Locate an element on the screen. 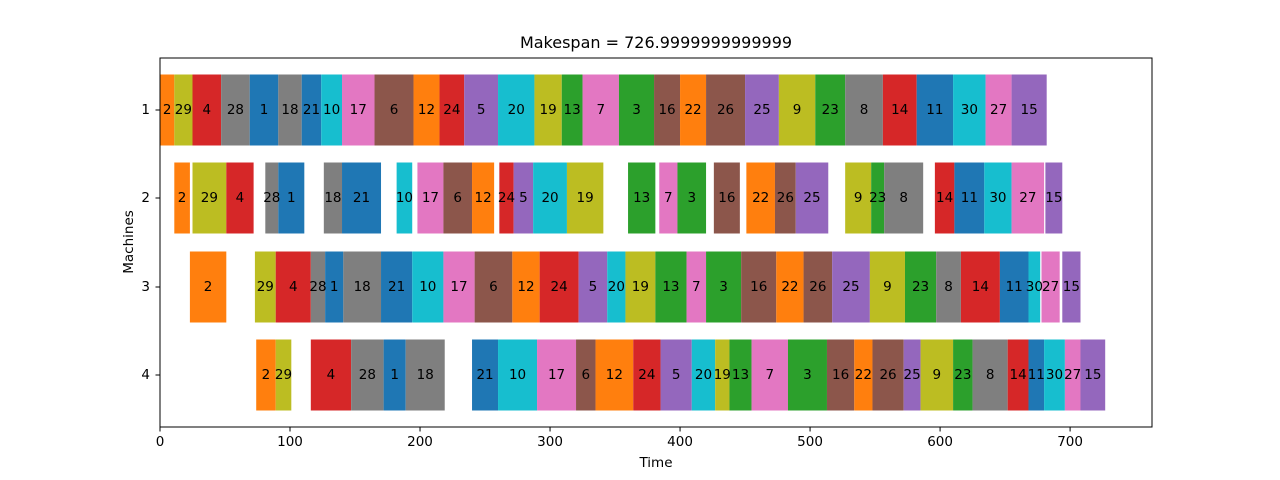 Image resolution: width=1280 pixels, height=480 pixels. task-label-m3-job-22: 22 is located at coordinates (789, 287).